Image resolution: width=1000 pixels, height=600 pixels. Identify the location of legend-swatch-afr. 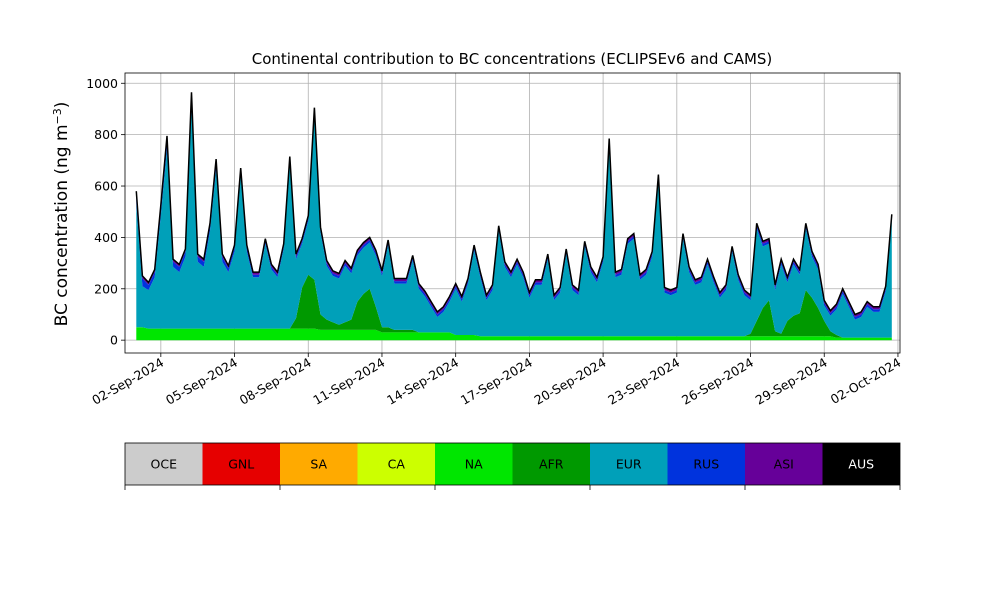
(551, 464).